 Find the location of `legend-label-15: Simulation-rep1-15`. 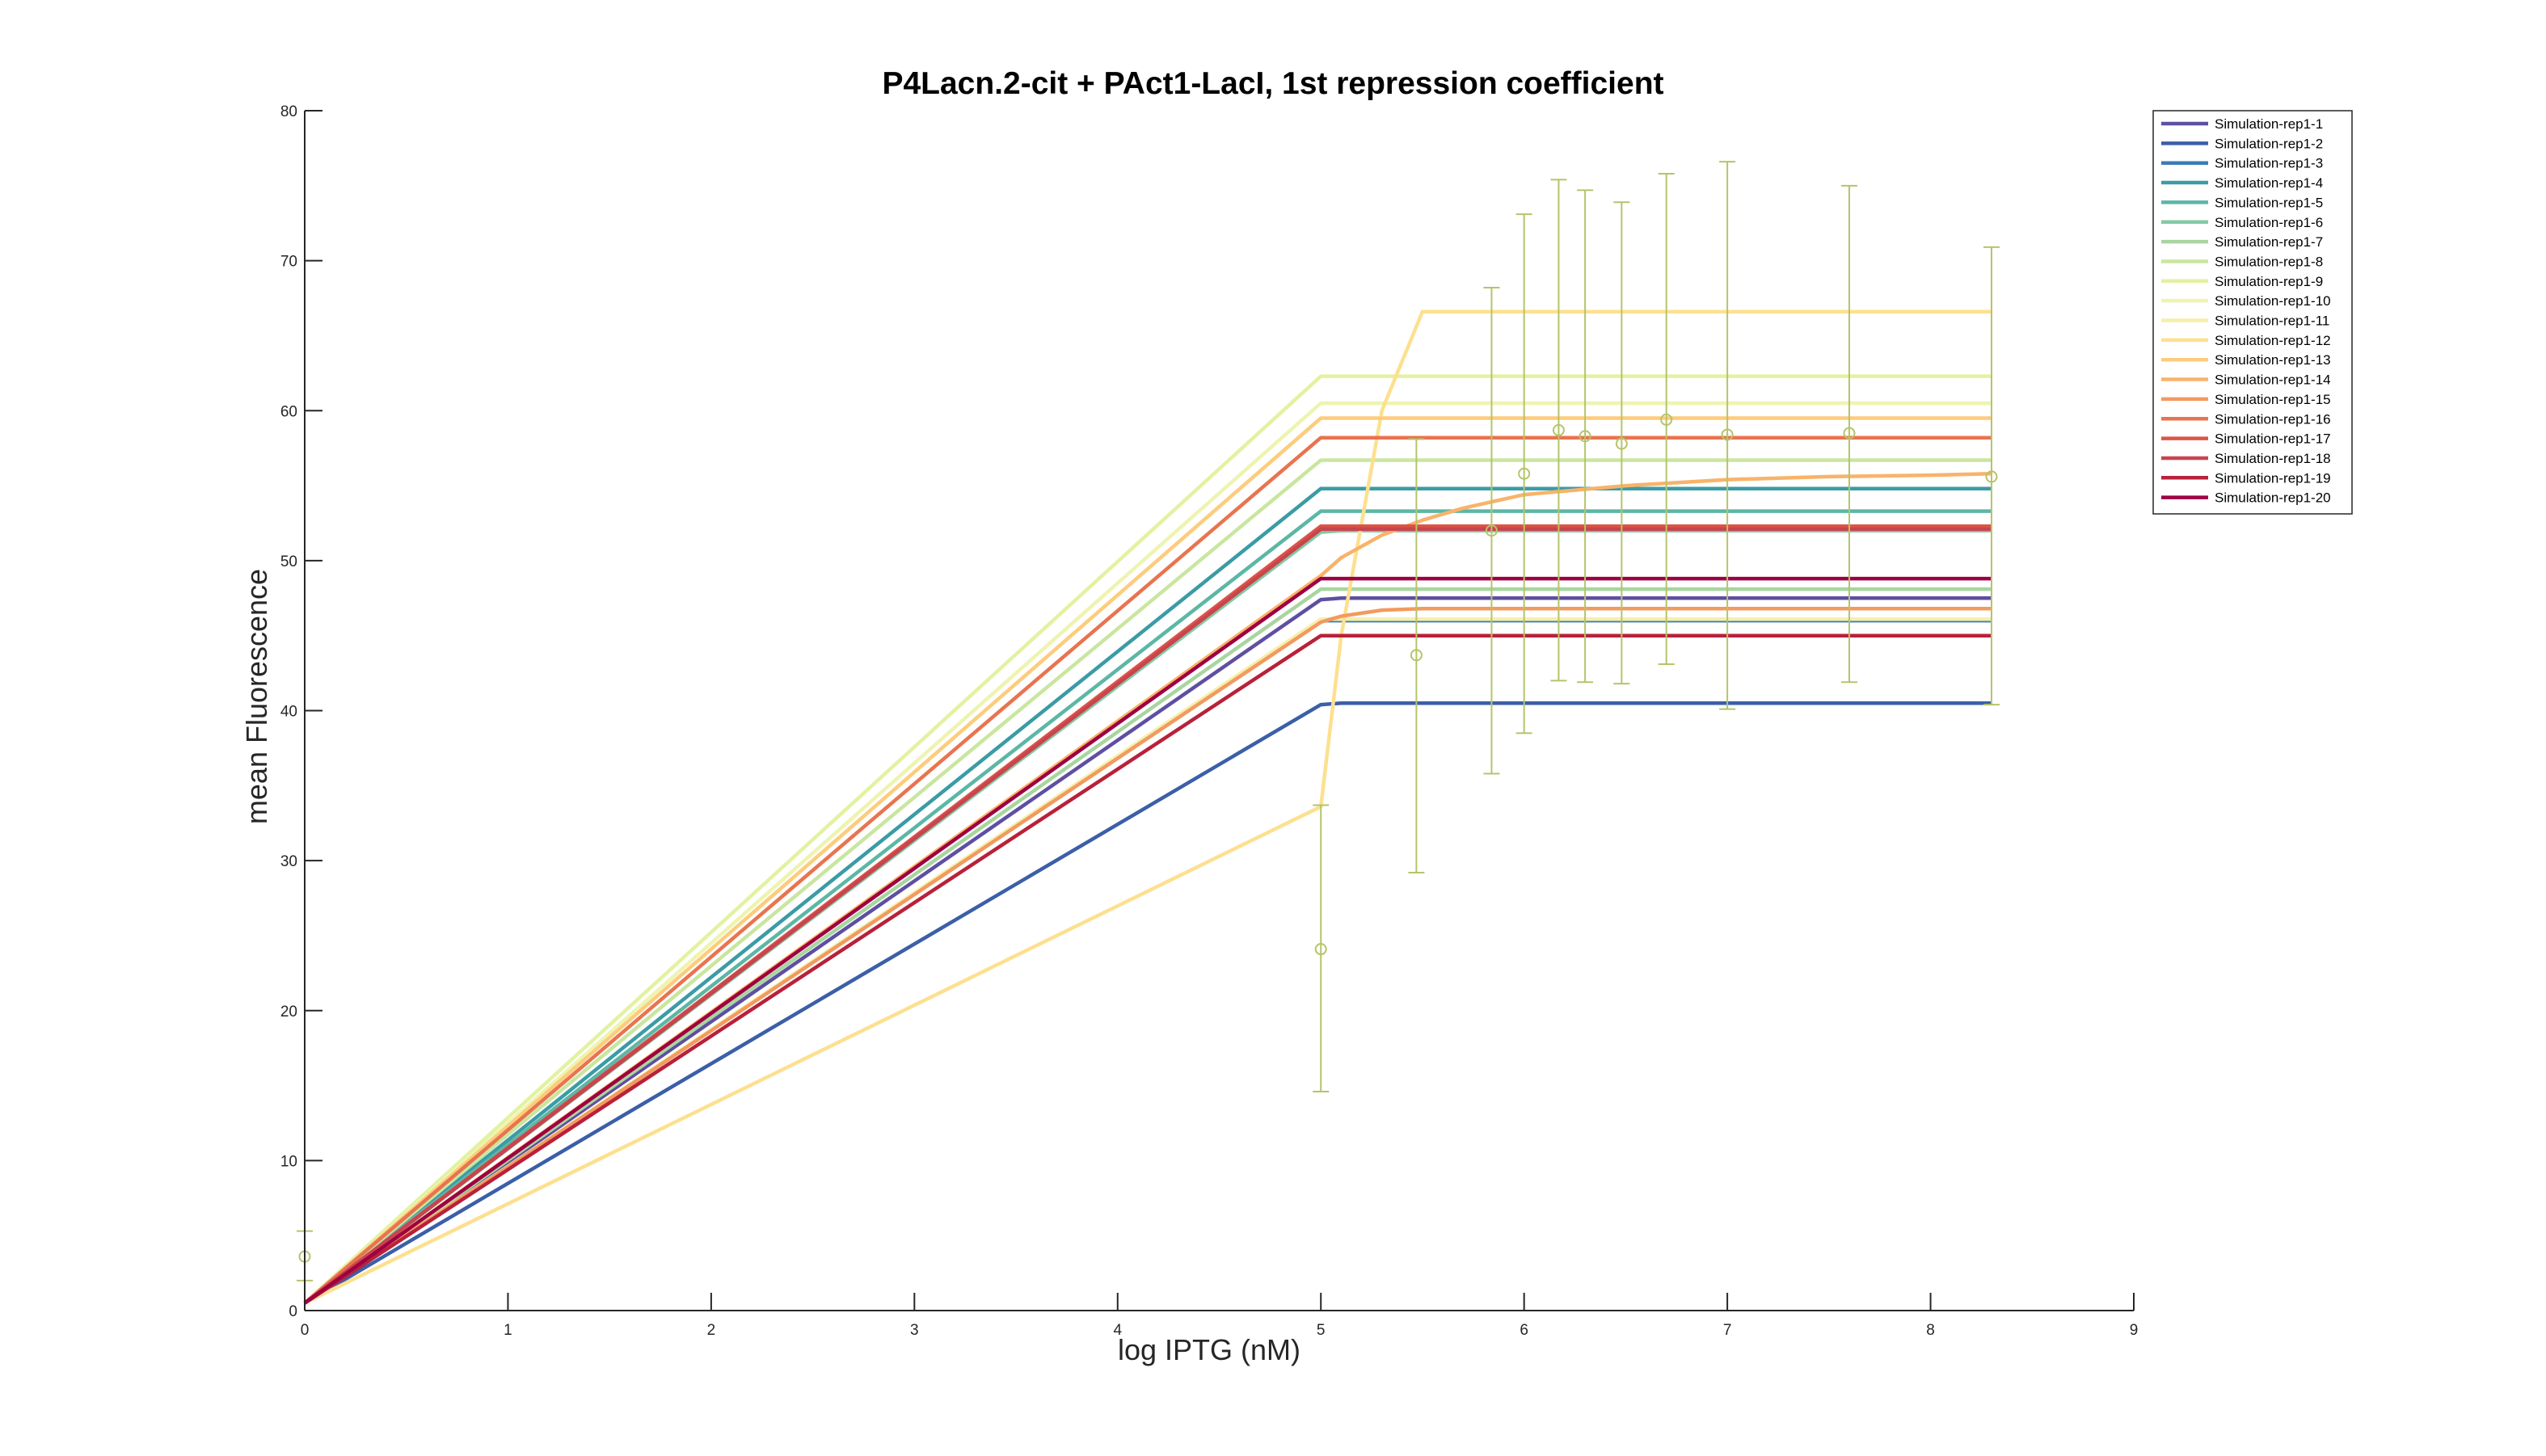

legend-label-15: Simulation-rep1-15 is located at coordinates (2273, 399).